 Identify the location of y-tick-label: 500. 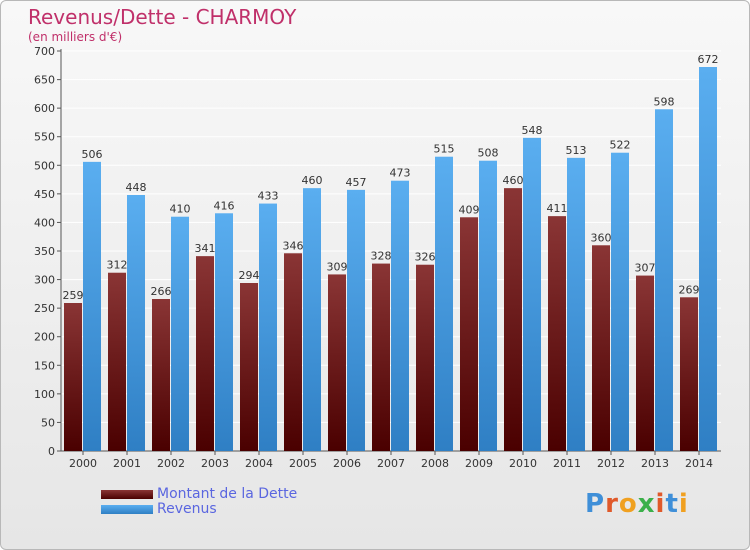
(44, 165).